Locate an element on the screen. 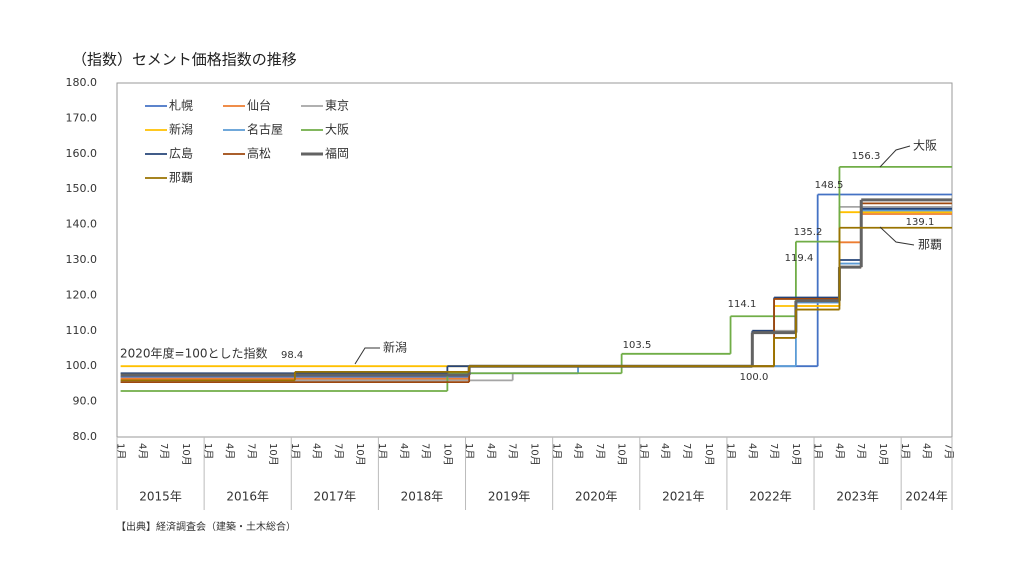 The height and width of the screenshot is (576, 1024). legend-label: 福岡 is located at coordinates (337, 153).